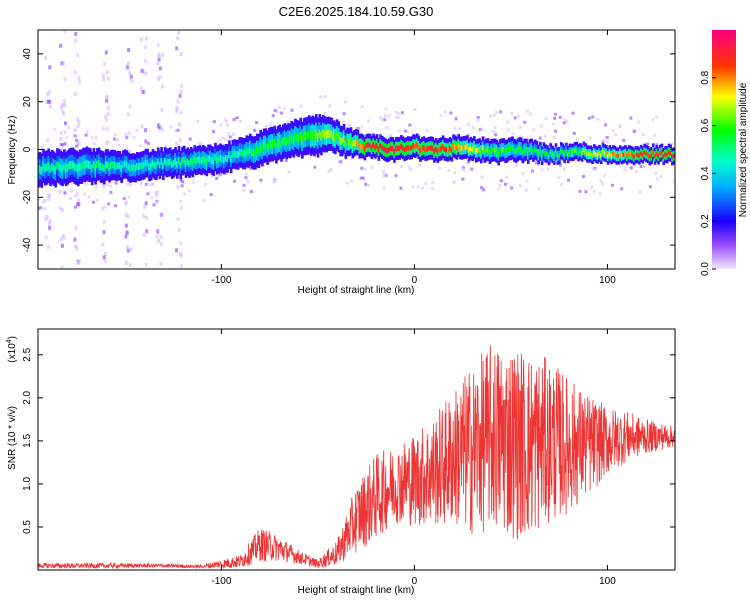 Image resolution: width=750 pixels, height=600 pixels. What do you see at coordinates (356, 290) in the screenshot?
I see `spectrogram-x-axis-label: Height of straight line (km)` at bounding box center [356, 290].